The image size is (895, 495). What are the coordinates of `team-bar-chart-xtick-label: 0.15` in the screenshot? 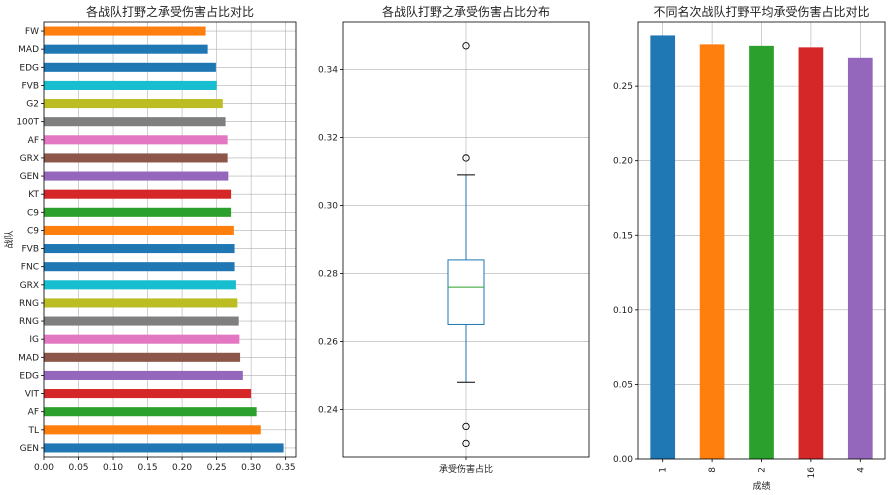 It's located at (148, 468).